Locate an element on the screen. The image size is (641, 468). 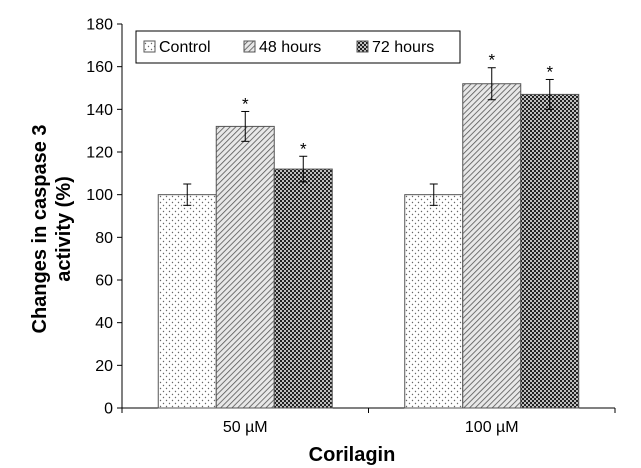
y-axis-title-line-2: activity (%) is located at coordinates (64, 229).